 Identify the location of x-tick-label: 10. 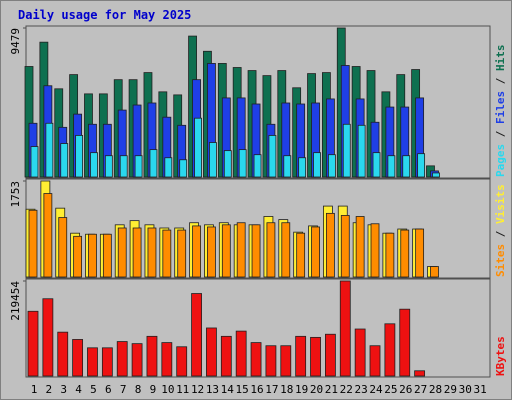
(167, 389).